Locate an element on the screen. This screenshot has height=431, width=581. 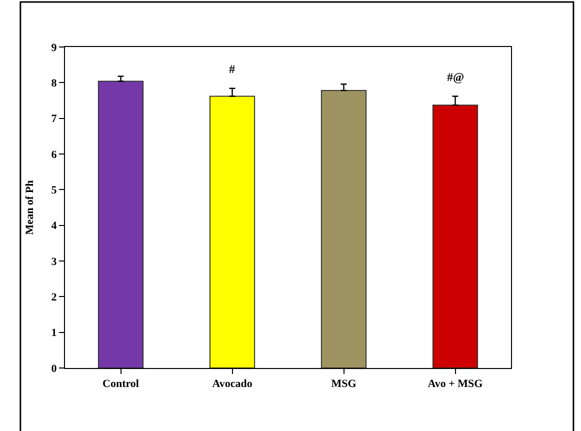
data-label: #@ is located at coordinates (455, 77).